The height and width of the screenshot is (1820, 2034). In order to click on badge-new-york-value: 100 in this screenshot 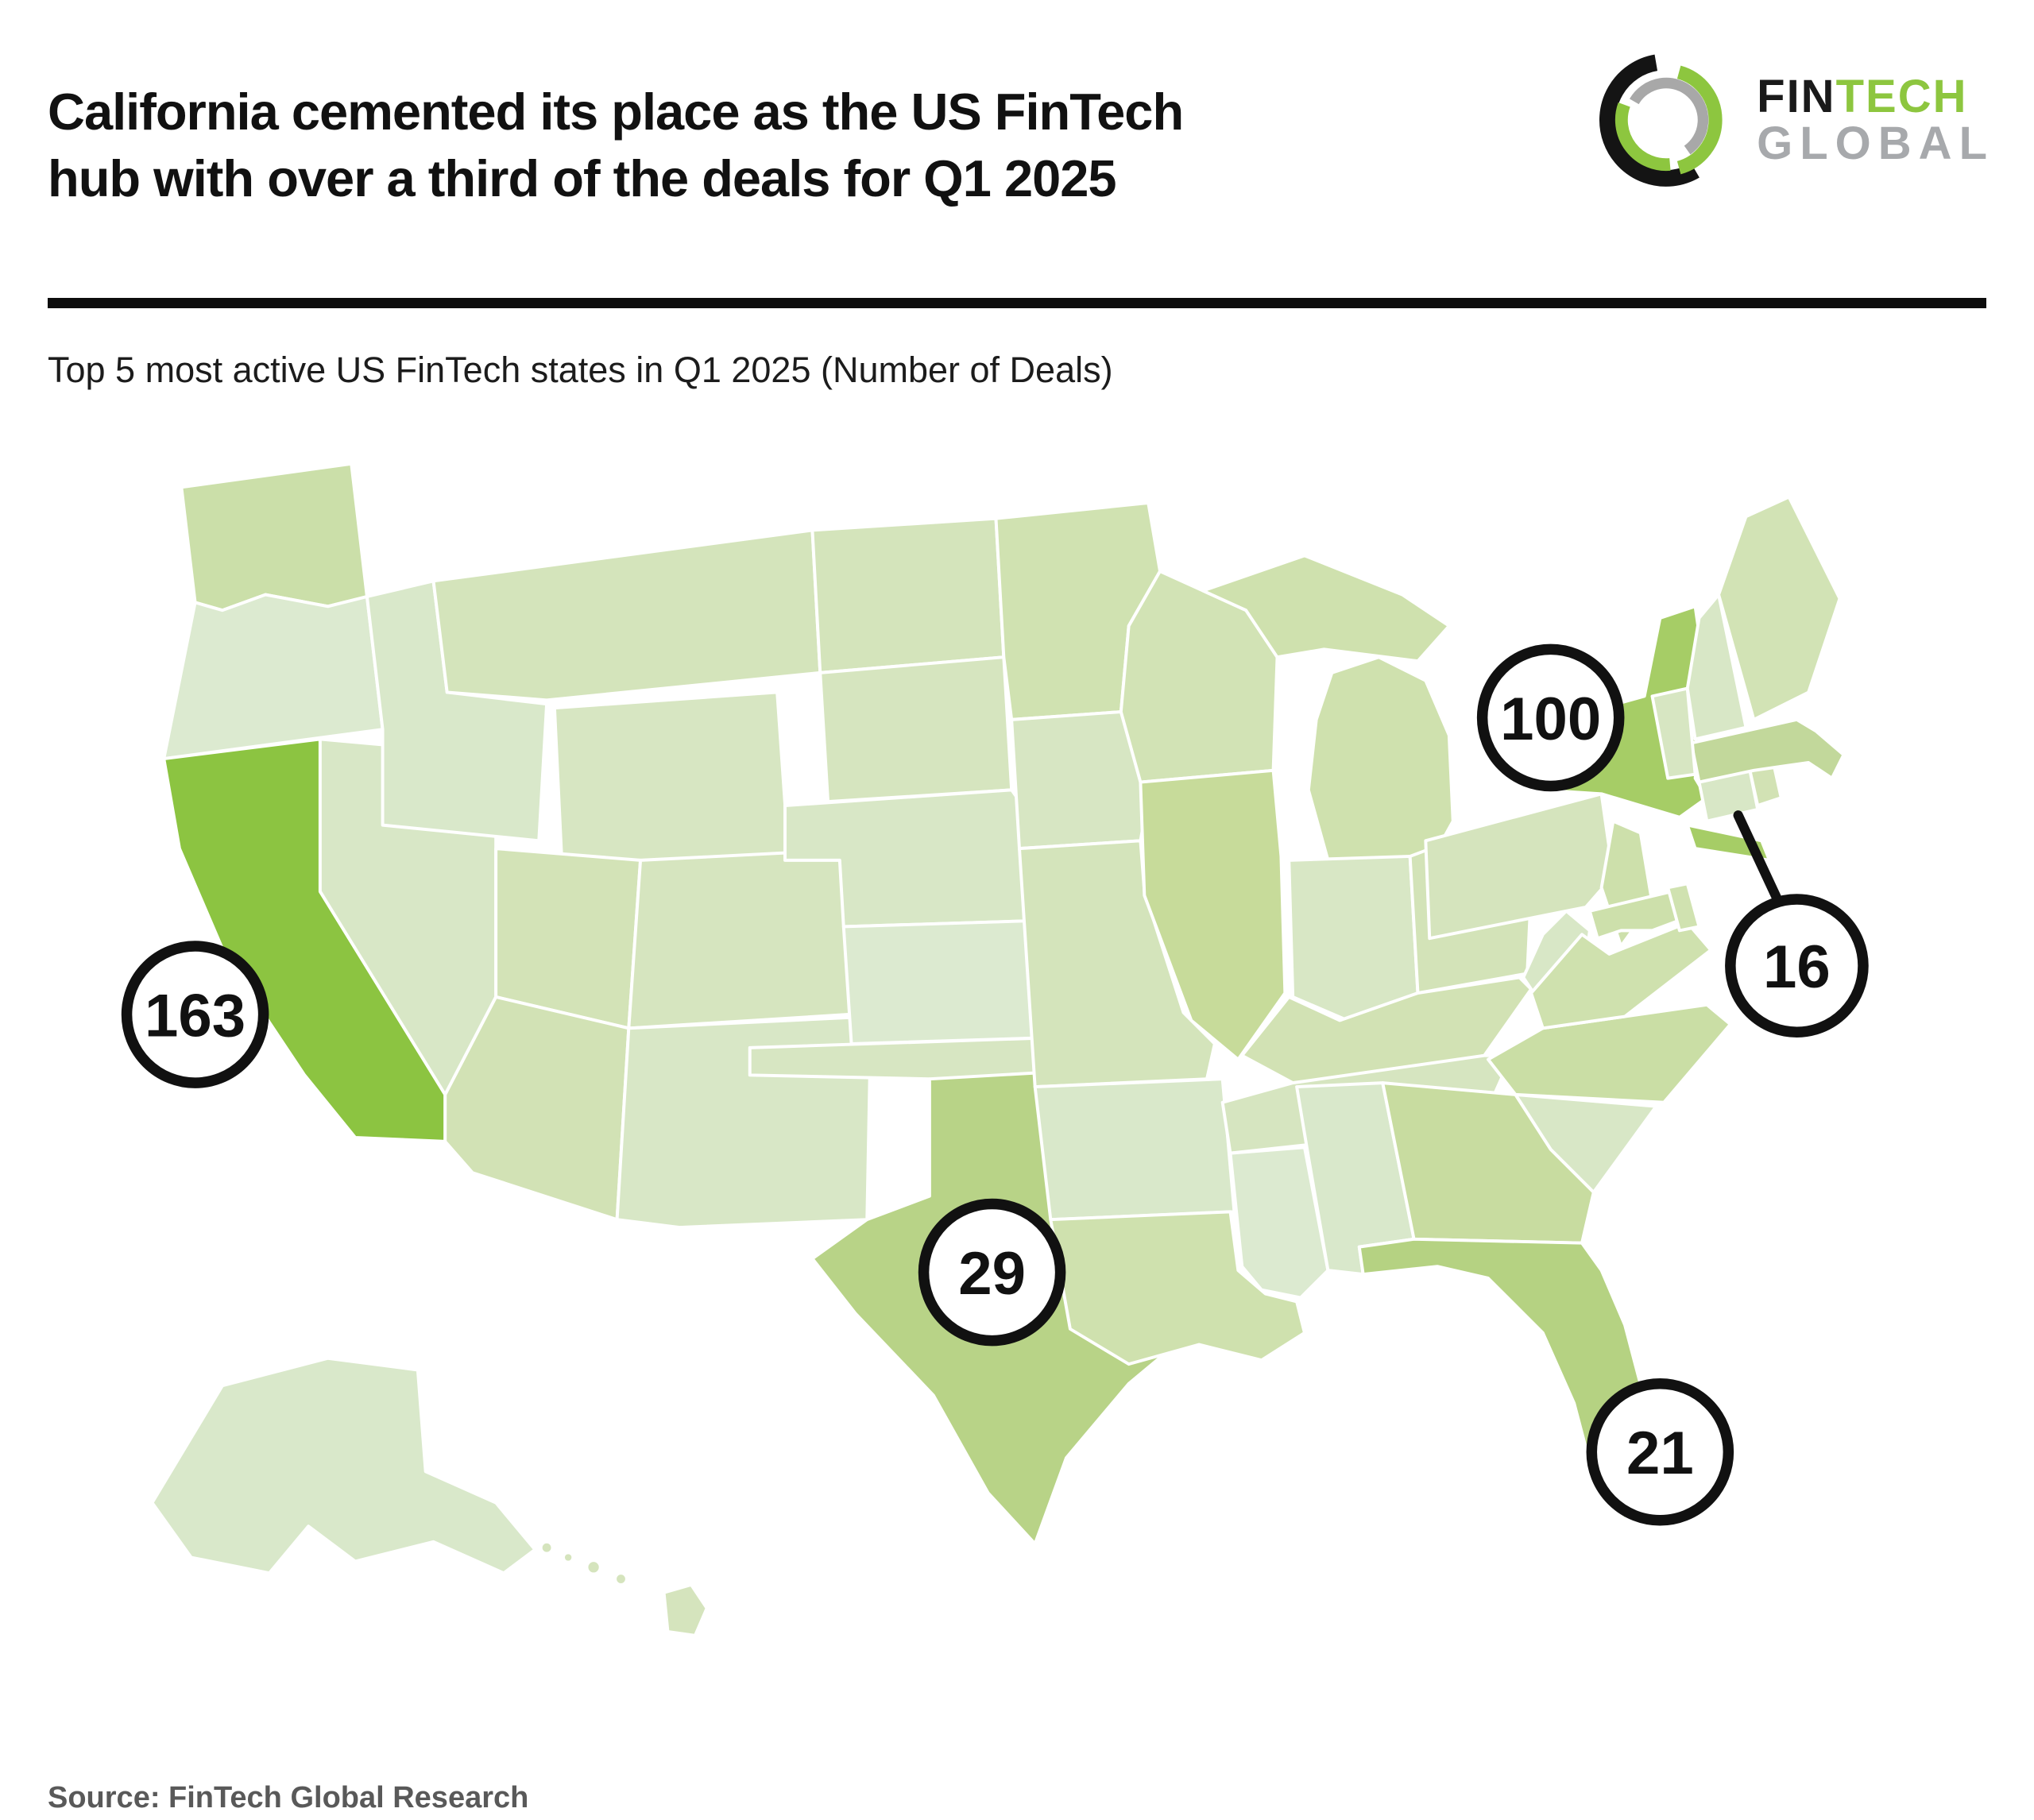, I will do `click(1550, 719)`.